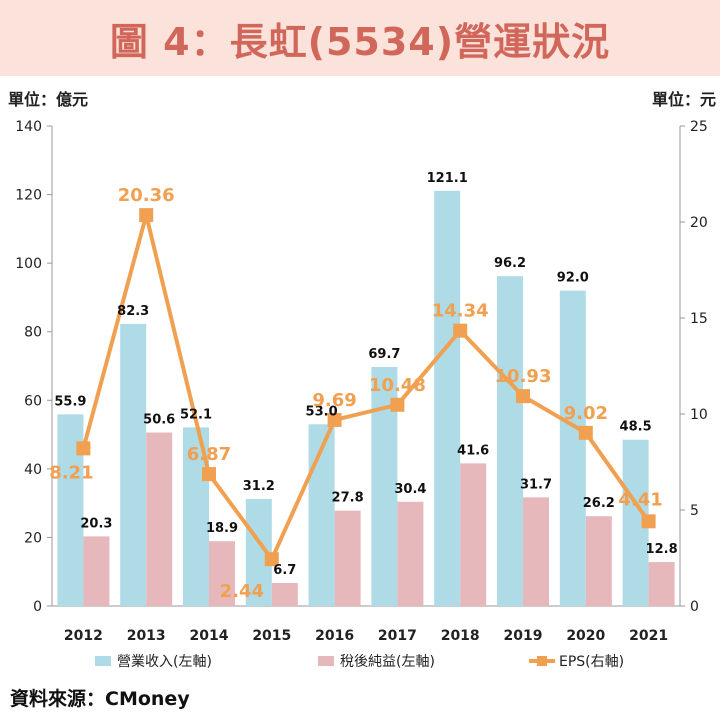 This screenshot has width=720, height=720. What do you see at coordinates (28, 264) in the screenshot?
I see `left-tick-label: 100` at bounding box center [28, 264].